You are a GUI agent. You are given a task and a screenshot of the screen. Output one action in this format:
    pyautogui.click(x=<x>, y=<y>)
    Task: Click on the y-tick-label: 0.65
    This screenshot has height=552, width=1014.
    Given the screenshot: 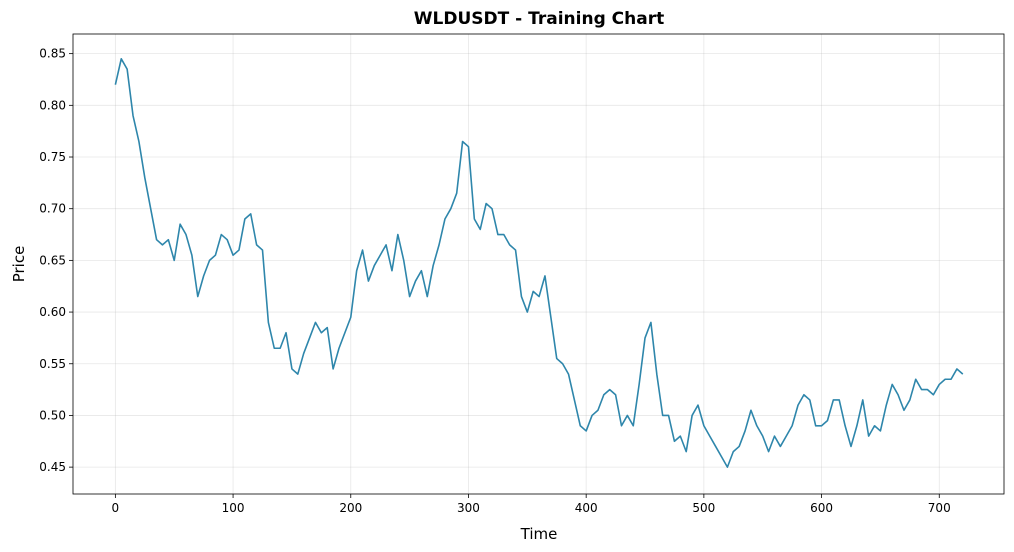 What is the action you would take?
    pyautogui.click(x=52, y=260)
    